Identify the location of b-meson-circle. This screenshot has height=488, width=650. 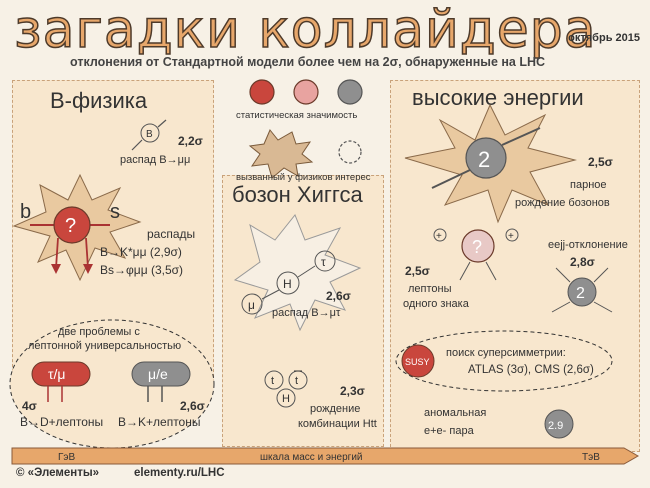
(150, 133).